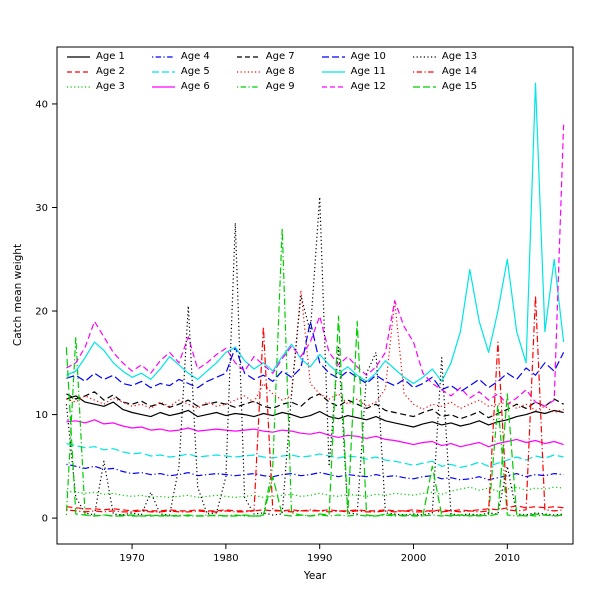 The height and width of the screenshot is (600, 600). Describe the element at coordinates (319, 558) in the screenshot. I see `x-tick-label: 1990` at that location.